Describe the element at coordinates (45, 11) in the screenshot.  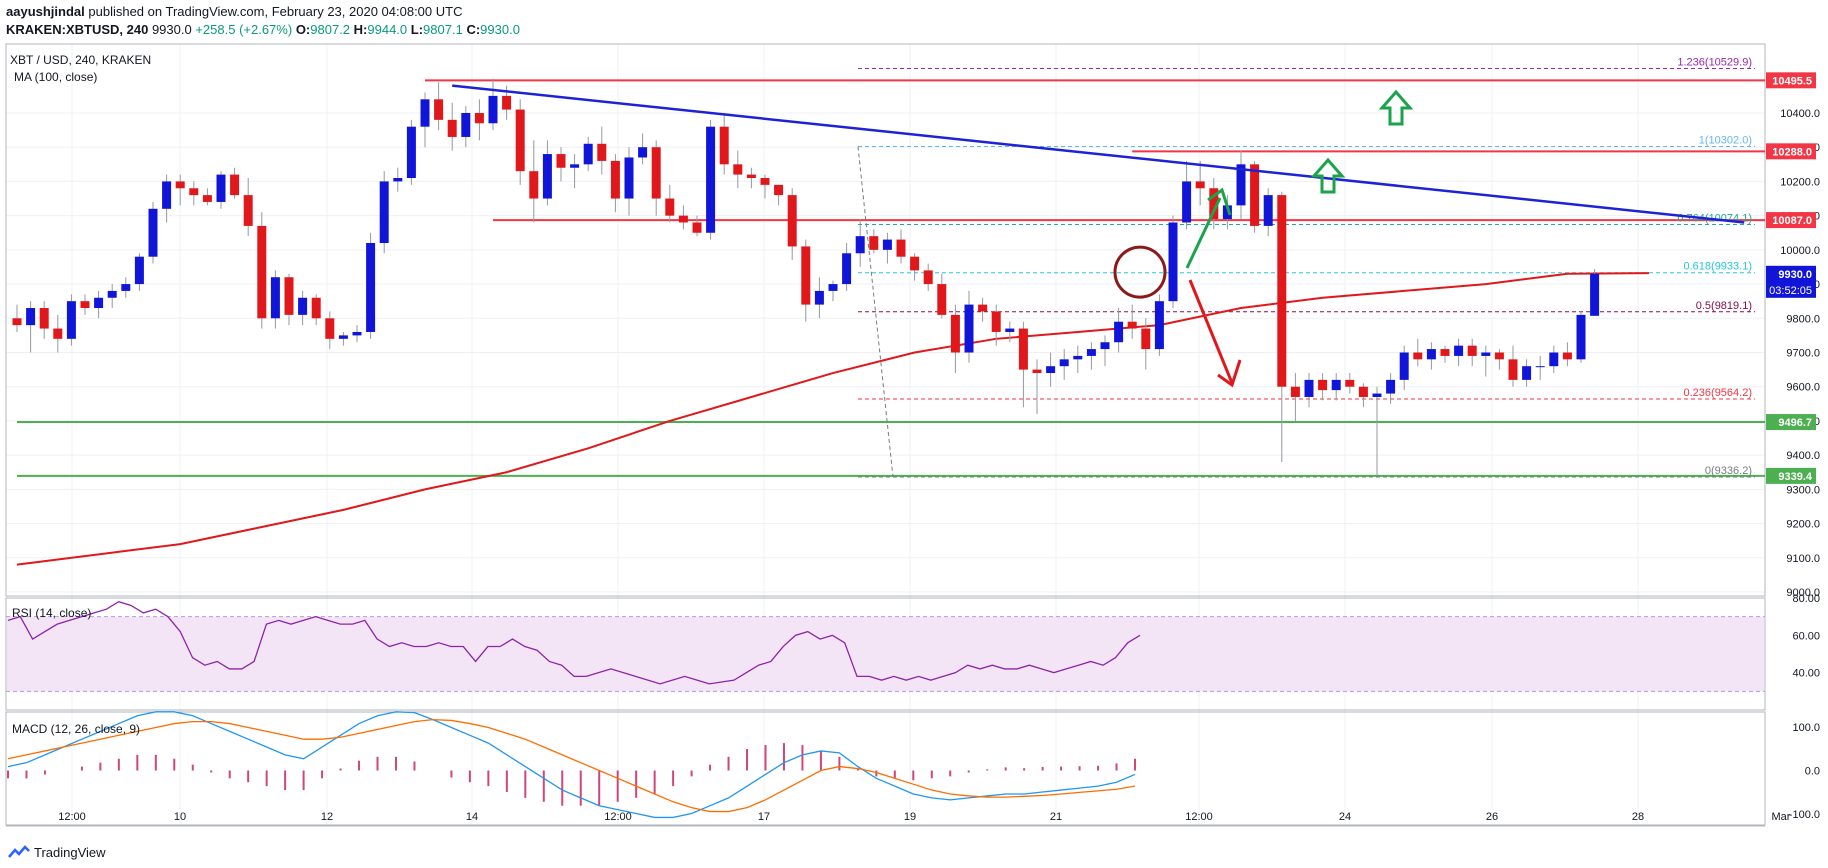
I see `author-name: aayushjindal` at that location.